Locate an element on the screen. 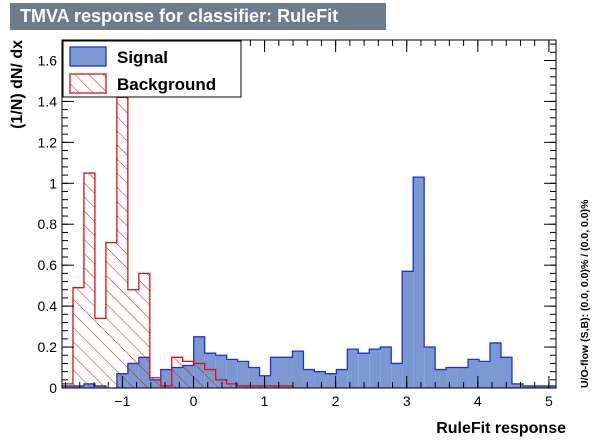  x-tick-label: −1 is located at coordinates (122, 401).